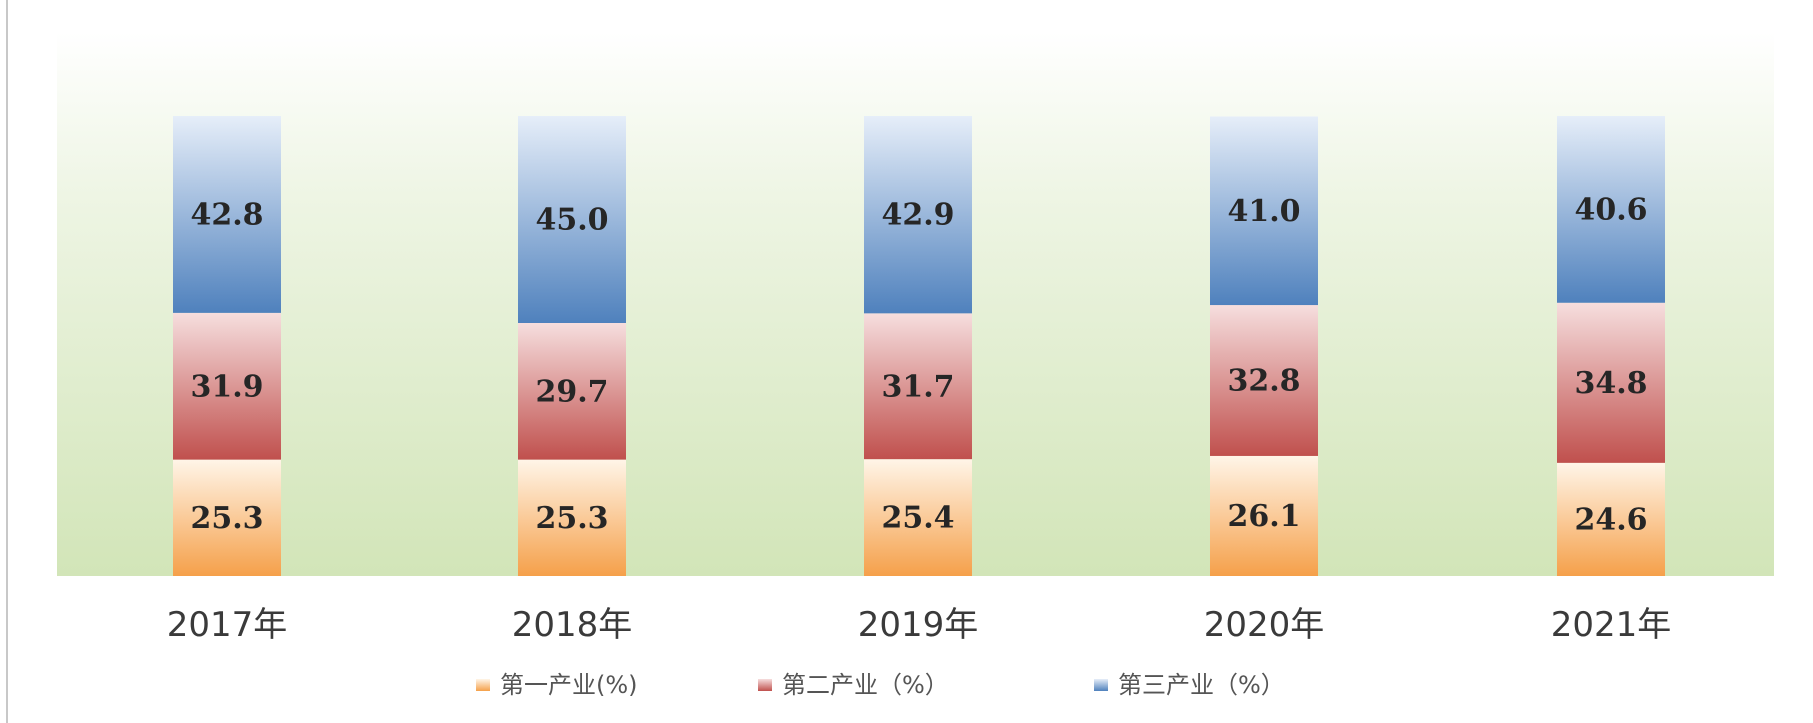 This screenshot has width=1813, height=723. Describe the element at coordinates (1201, 685) in the screenshot. I see `legend-label-tertiary: 第三产业（%）` at that location.